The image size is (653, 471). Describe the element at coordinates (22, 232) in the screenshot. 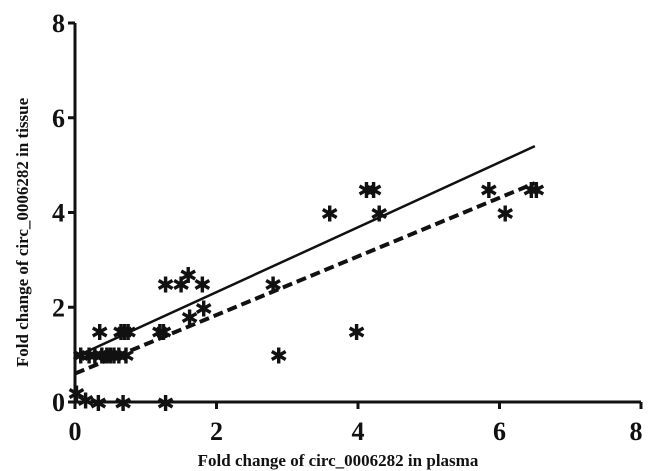

I see `y-axis-title: Fold change of circ_0006282 in tissue` at that location.